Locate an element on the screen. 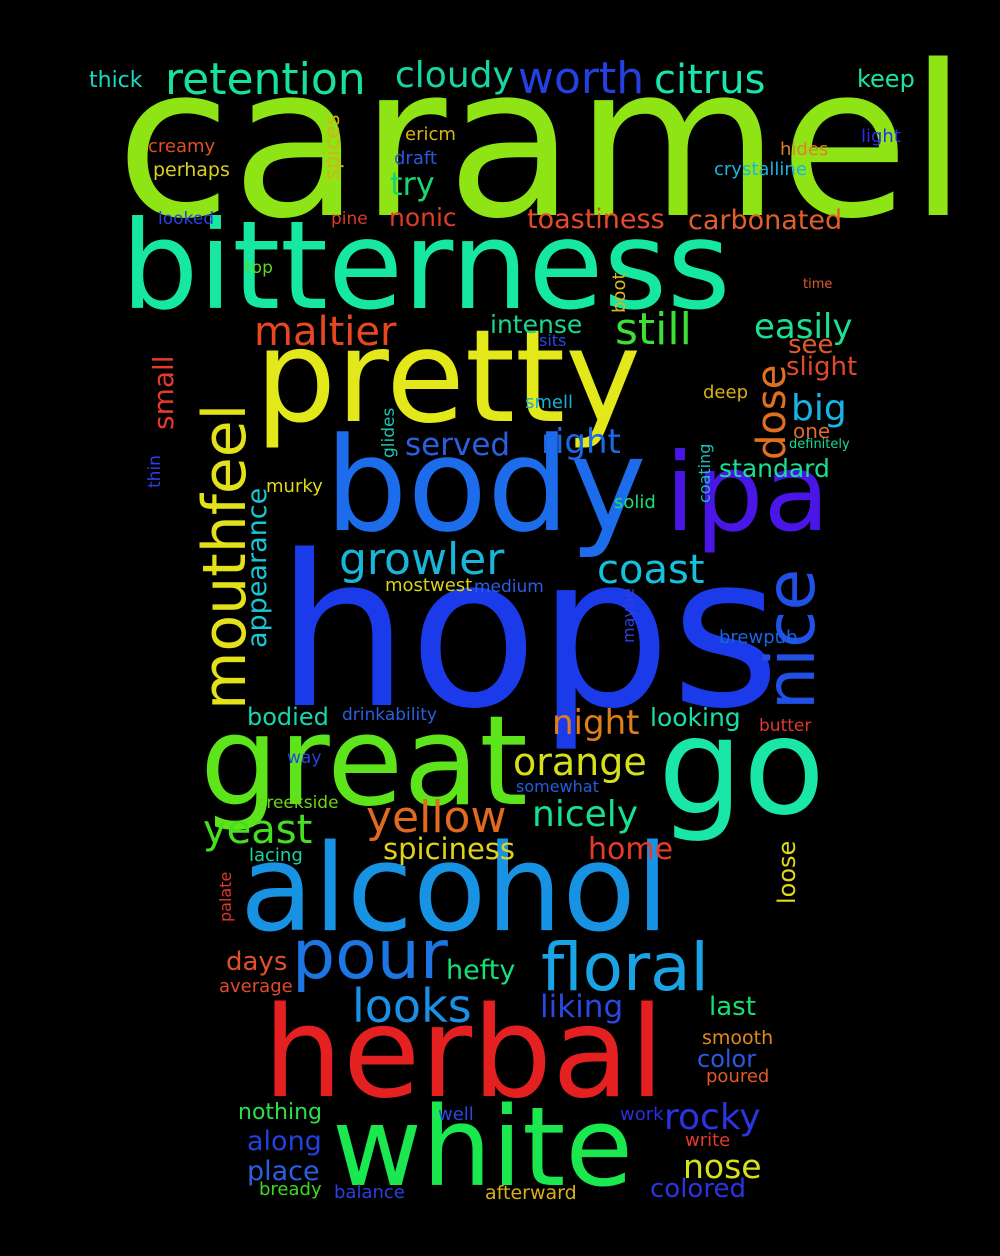  word-days: days is located at coordinates (257, 962).